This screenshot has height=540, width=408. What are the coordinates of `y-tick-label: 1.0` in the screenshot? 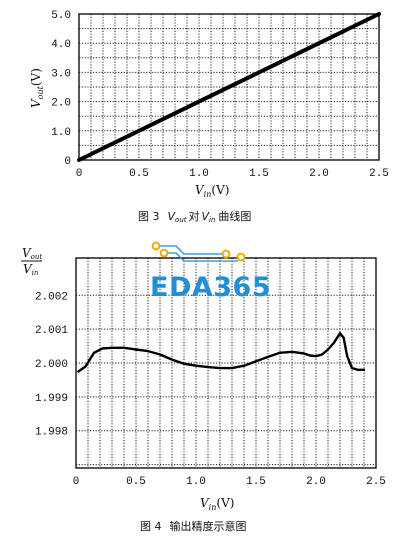 It's located at (61, 133).